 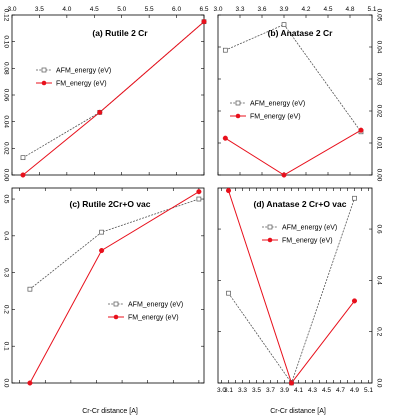 I want to click on x-tick-label: 6.0, so click(x=176, y=9).